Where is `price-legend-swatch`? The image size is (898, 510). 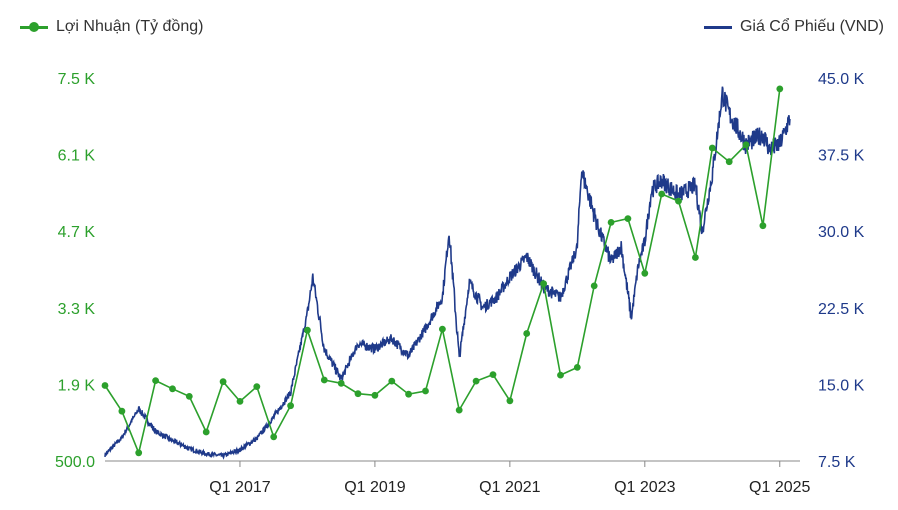
price-legend-swatch is located at coordinates (717, 27).